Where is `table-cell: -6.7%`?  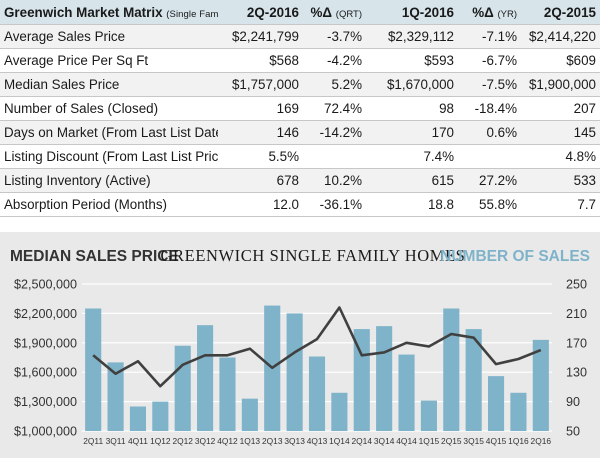 table-cell: -6.7% is located at coordinates (489, 60).